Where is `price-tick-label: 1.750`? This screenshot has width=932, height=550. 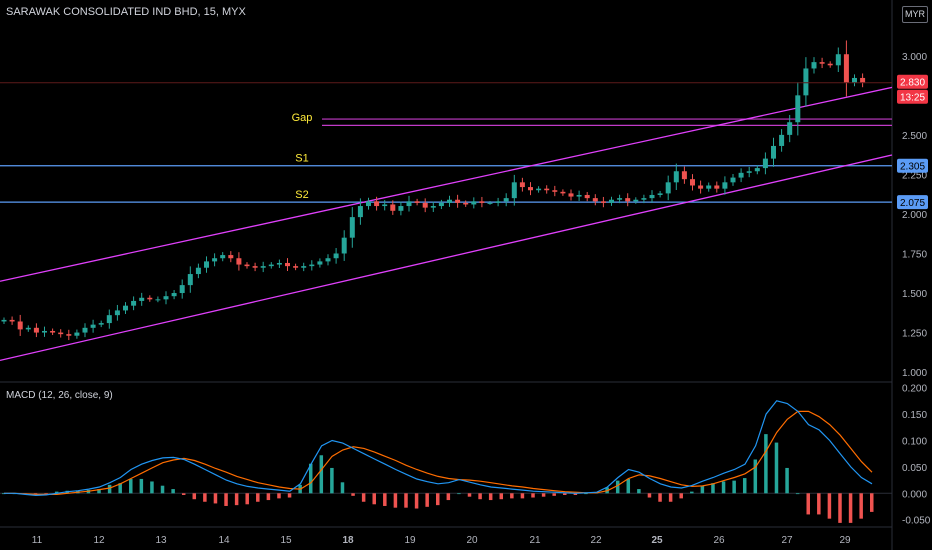
price-tick-label: 1.750 is located at coordinates (914, 254).